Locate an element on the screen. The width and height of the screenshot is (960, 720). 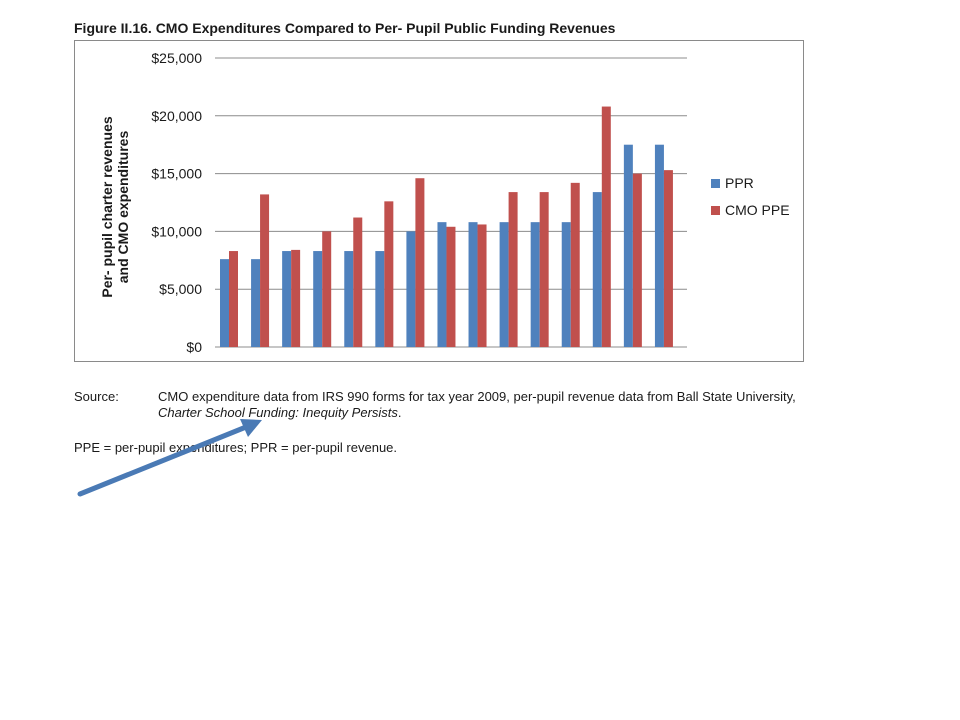
y-axis-label-line-1: Per- pupil charter revenues is located at coordinates (107, 207).